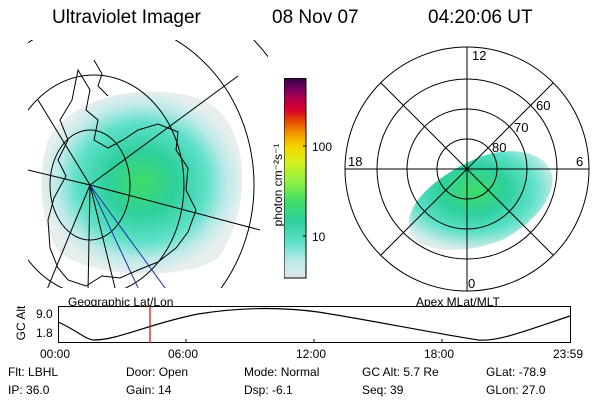  What do you see at coordinates (568, 354) in the screenshot?
I see `altitude-xtick-4: 23:59` at bounding box center [568, 354].